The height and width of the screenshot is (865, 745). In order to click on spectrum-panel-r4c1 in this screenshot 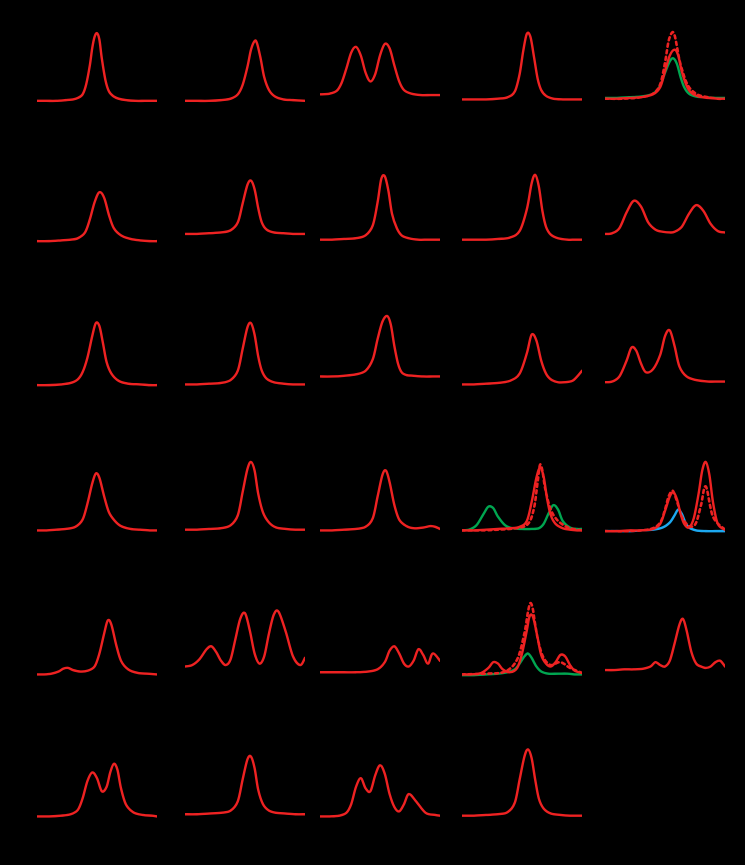, I will do `click(97, 495)`.